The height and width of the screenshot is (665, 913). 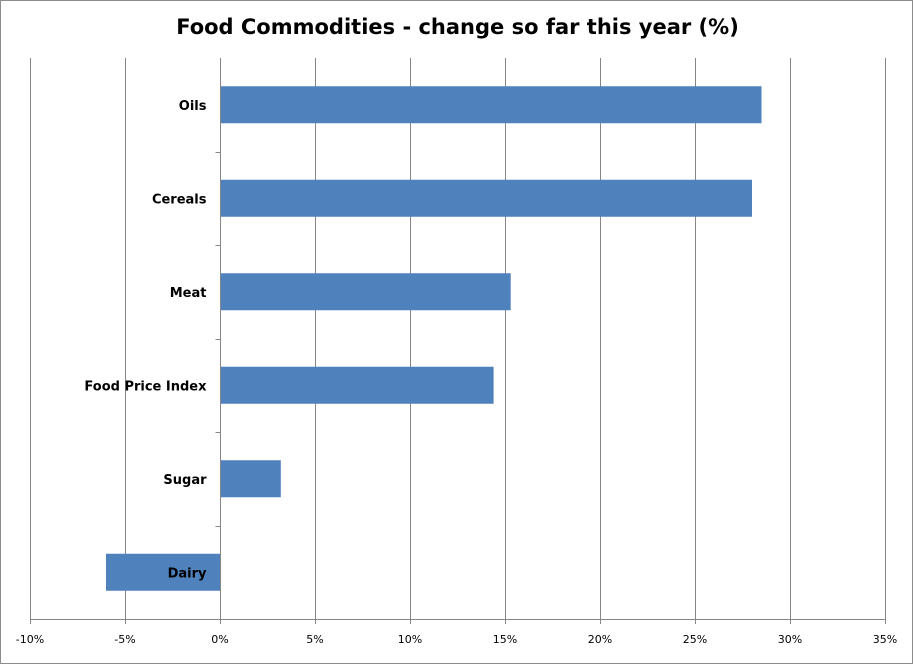 What do you see at coordinates (145, 386) in the screenshot?
I see `category-label: Food Price Index` at bounding box center [145, 386].